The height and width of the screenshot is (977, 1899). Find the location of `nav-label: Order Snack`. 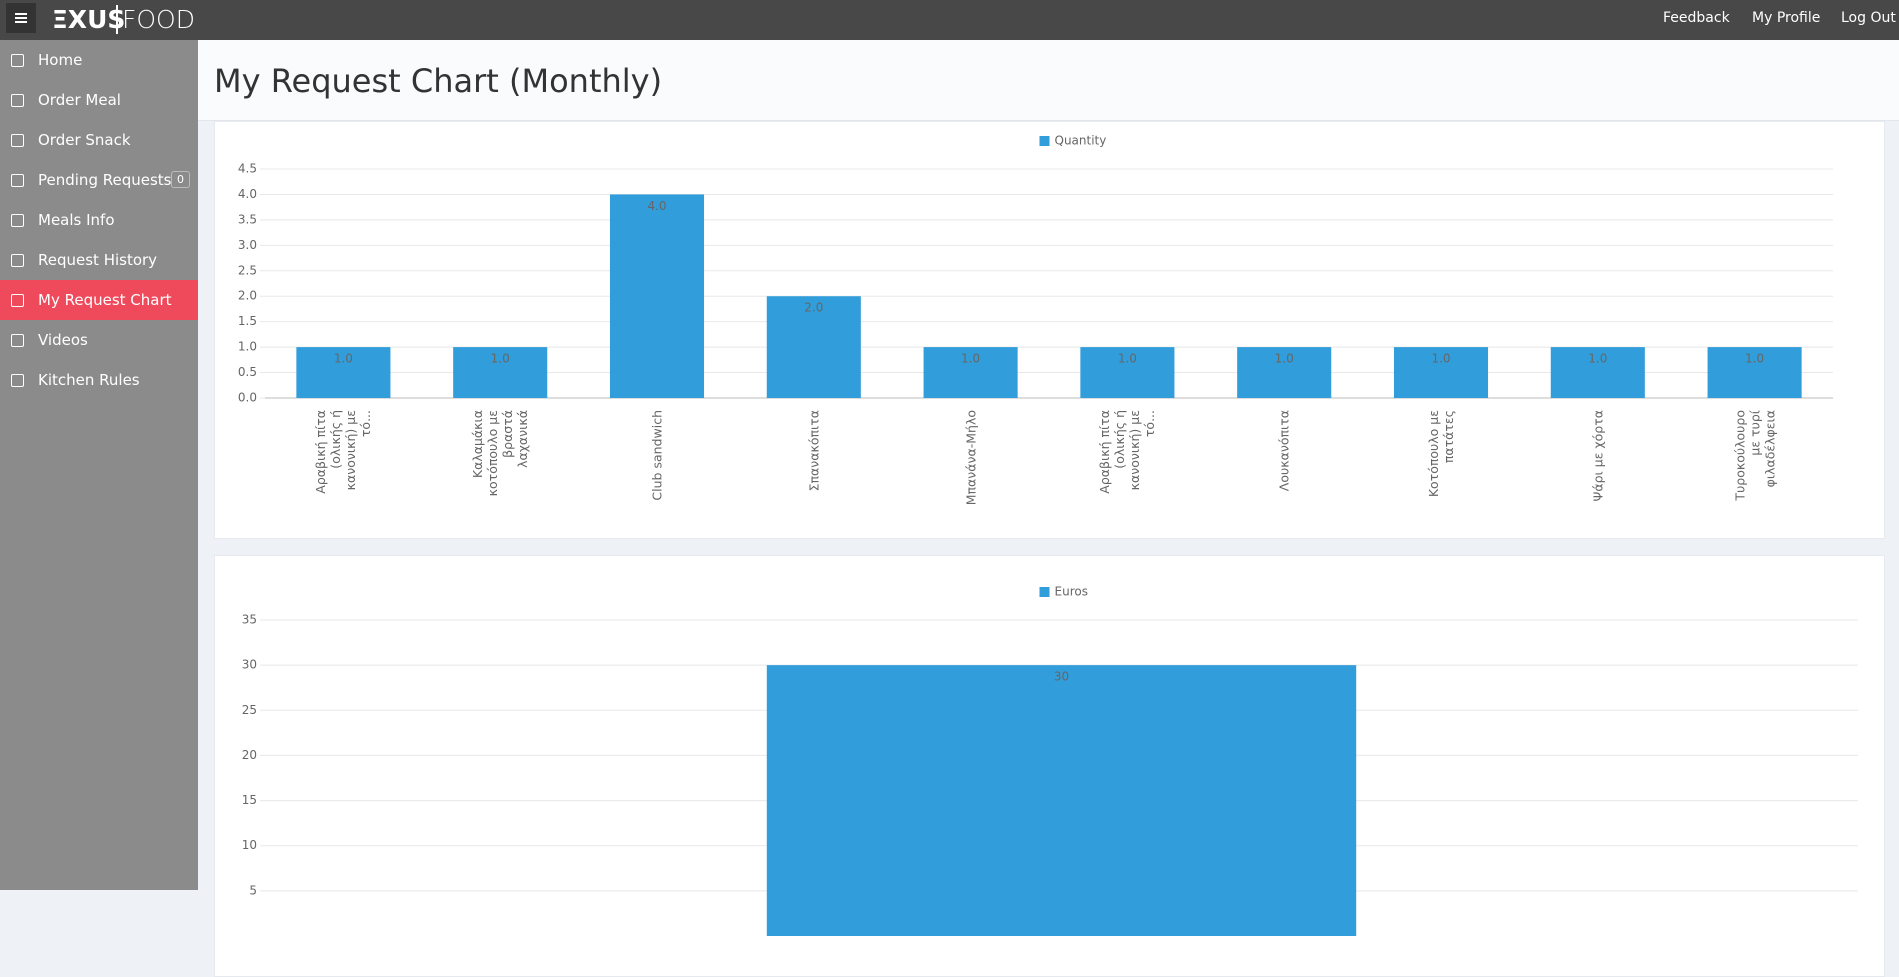

nav-label: Order Snack is located at coordinates (84, 140).